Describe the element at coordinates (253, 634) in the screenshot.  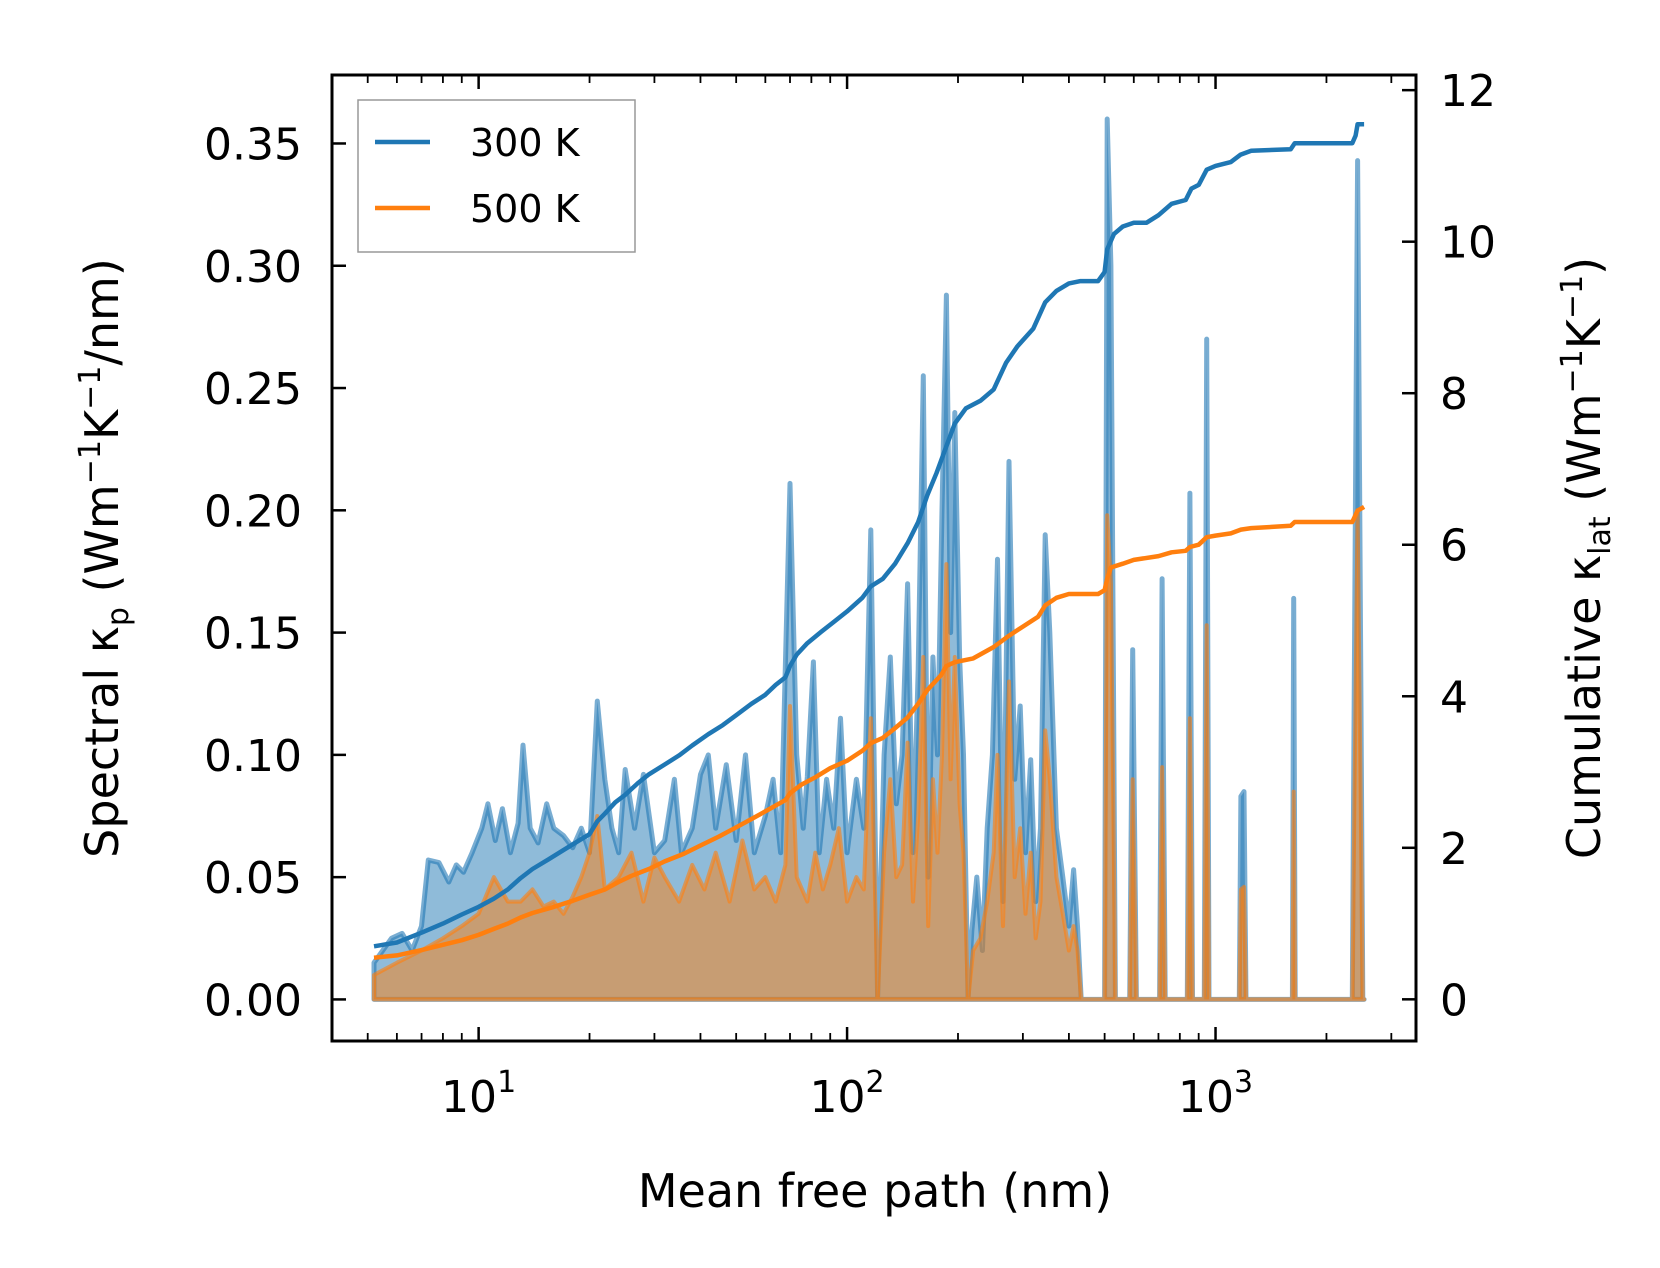
I see `left-y-tick-label: 0.15` at that location.